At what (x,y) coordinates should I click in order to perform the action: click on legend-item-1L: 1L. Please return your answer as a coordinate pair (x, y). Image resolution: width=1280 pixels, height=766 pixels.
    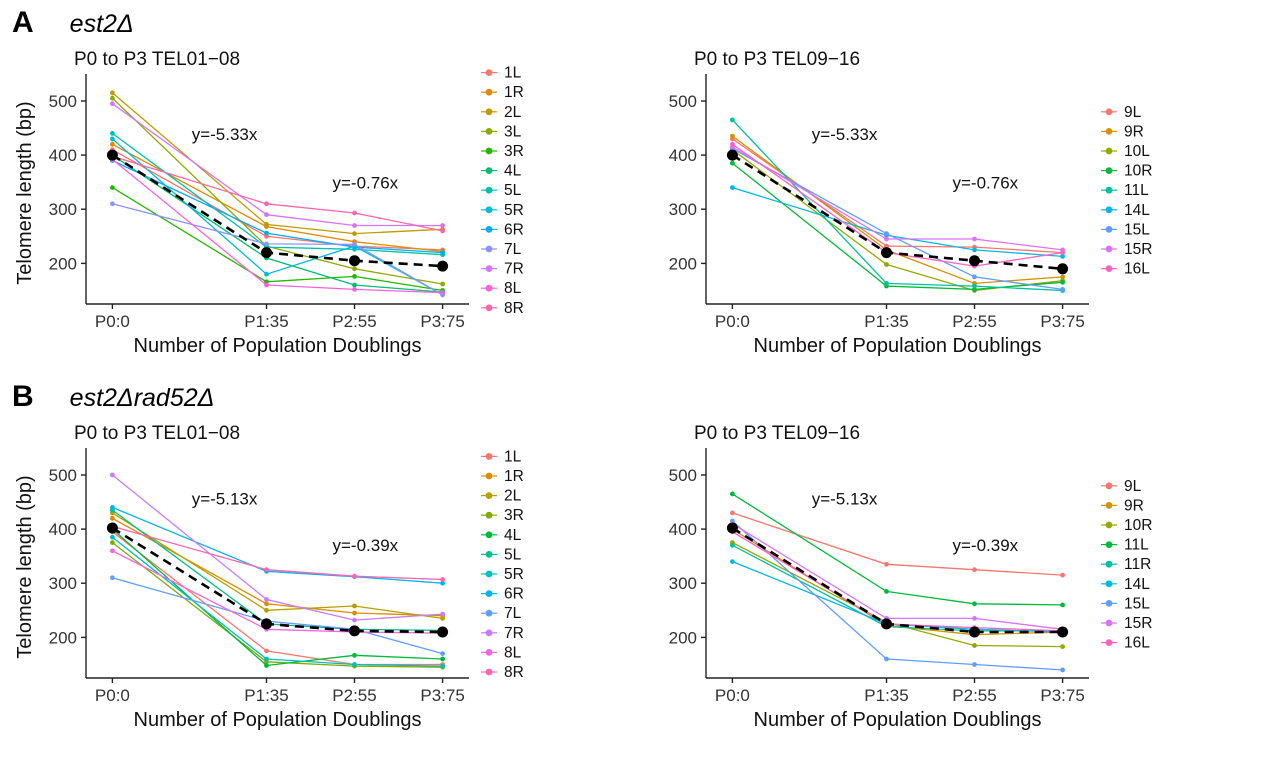
    Looking at the image, I should click on (501, 73).